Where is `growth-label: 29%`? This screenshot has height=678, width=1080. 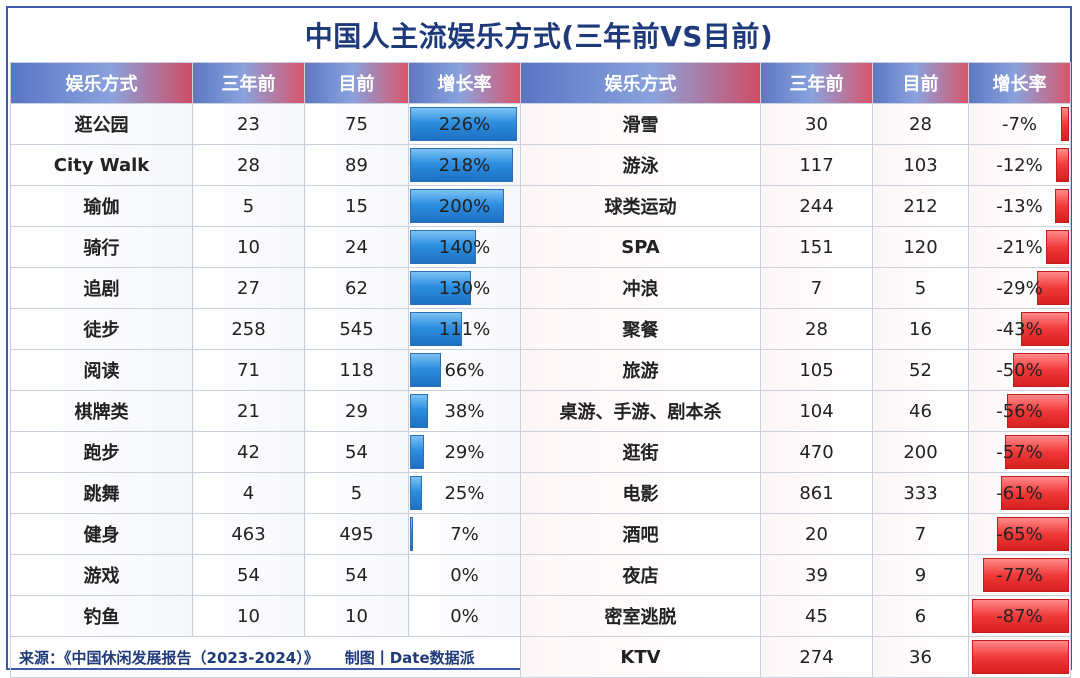 growth-label: 29% is located at coordinates (464, 452).